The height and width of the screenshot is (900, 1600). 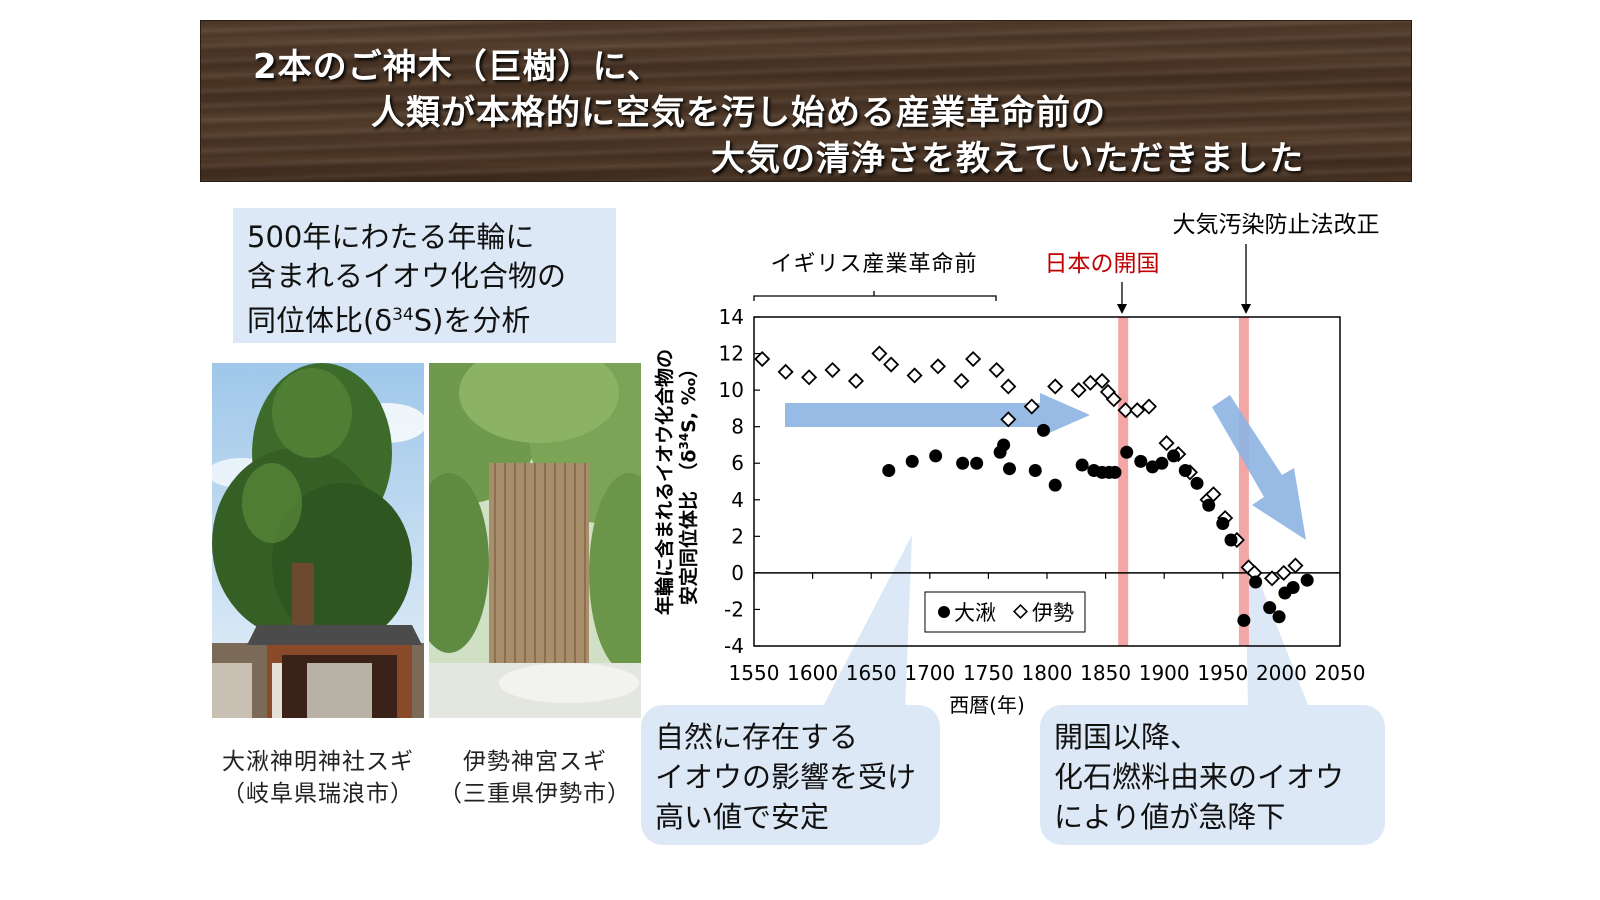 I want to click on x-tick-label: 1850, so click(x=1105, y=673).